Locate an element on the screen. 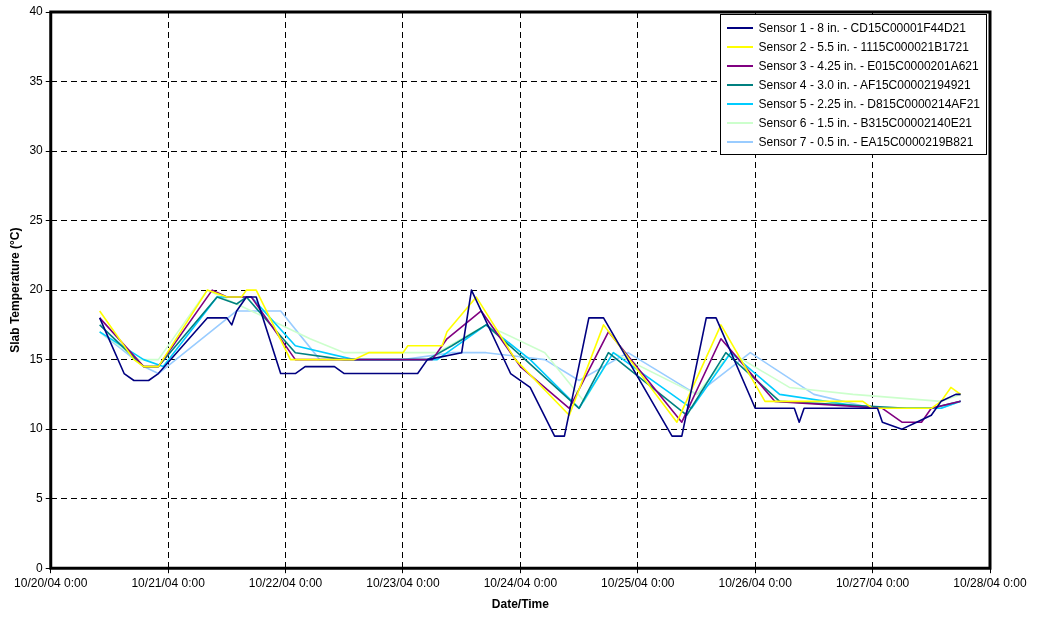 This screenshot has width=1038, height=620. y-tick-label: 15 is located at coordinates (36, 358).